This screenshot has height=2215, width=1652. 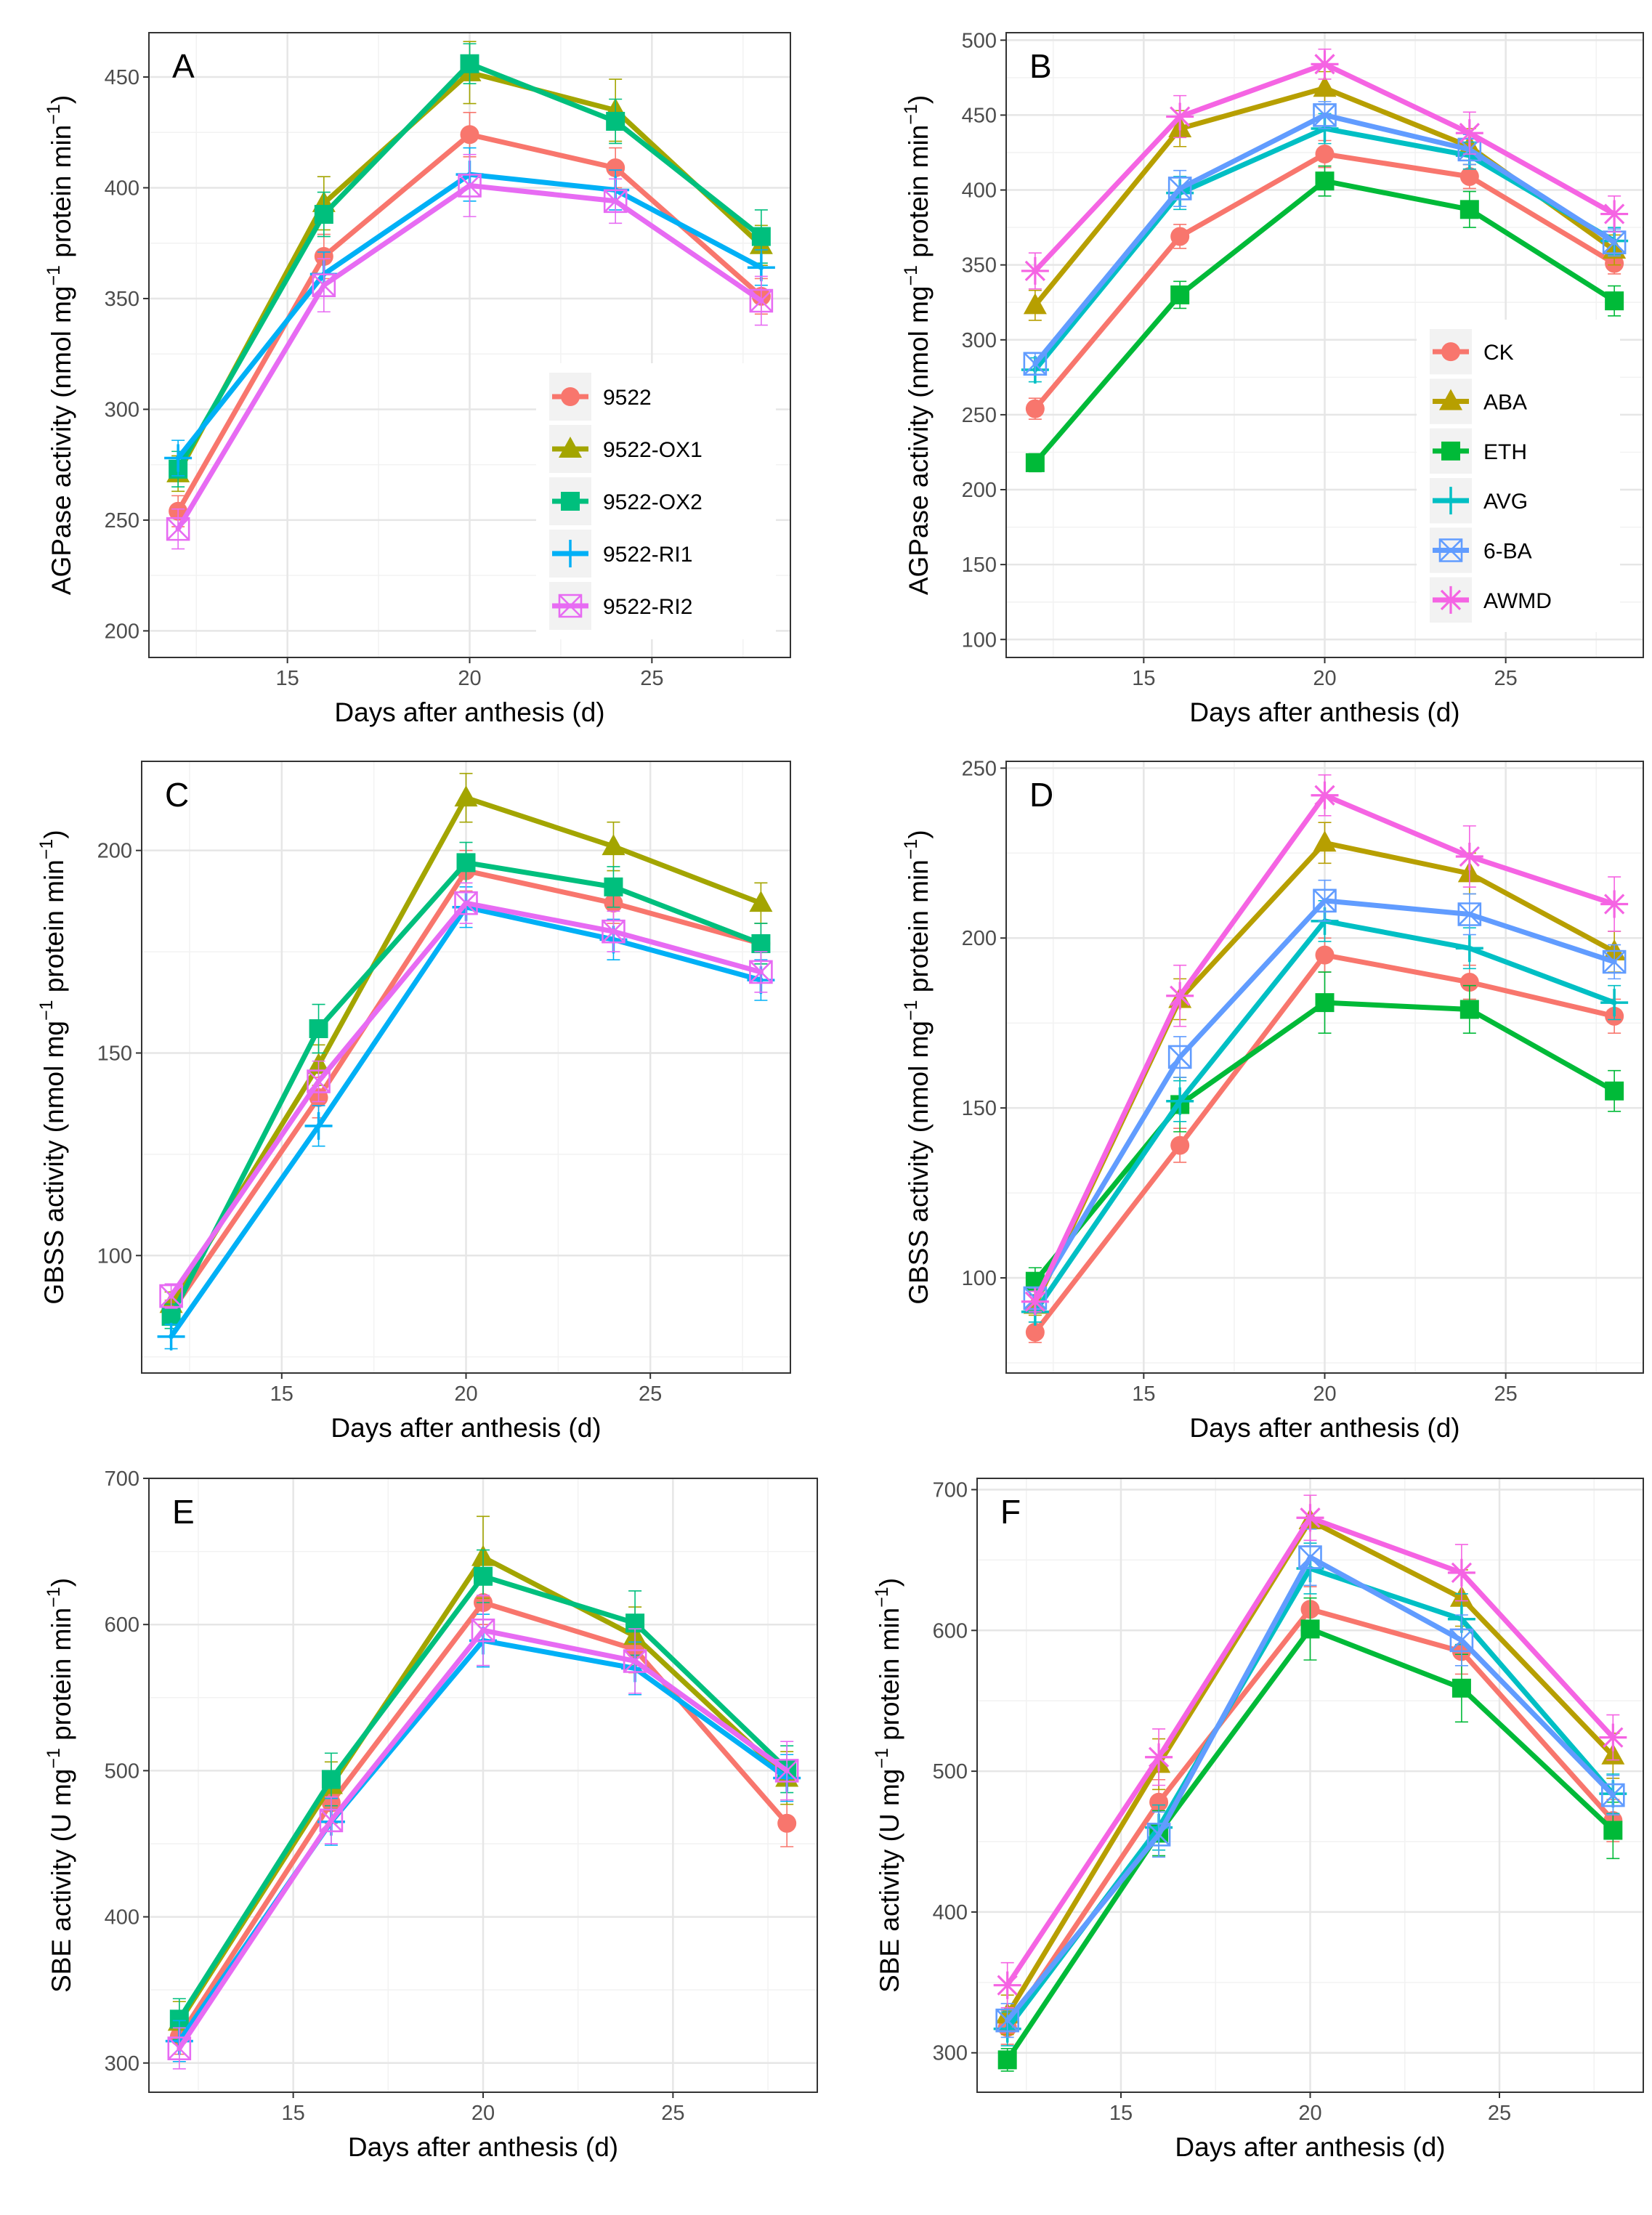 What do you see at coordinates (950, 1631) in the screenshot?
I see `y-tick-label: 600` at bounding box center [950, 1631].